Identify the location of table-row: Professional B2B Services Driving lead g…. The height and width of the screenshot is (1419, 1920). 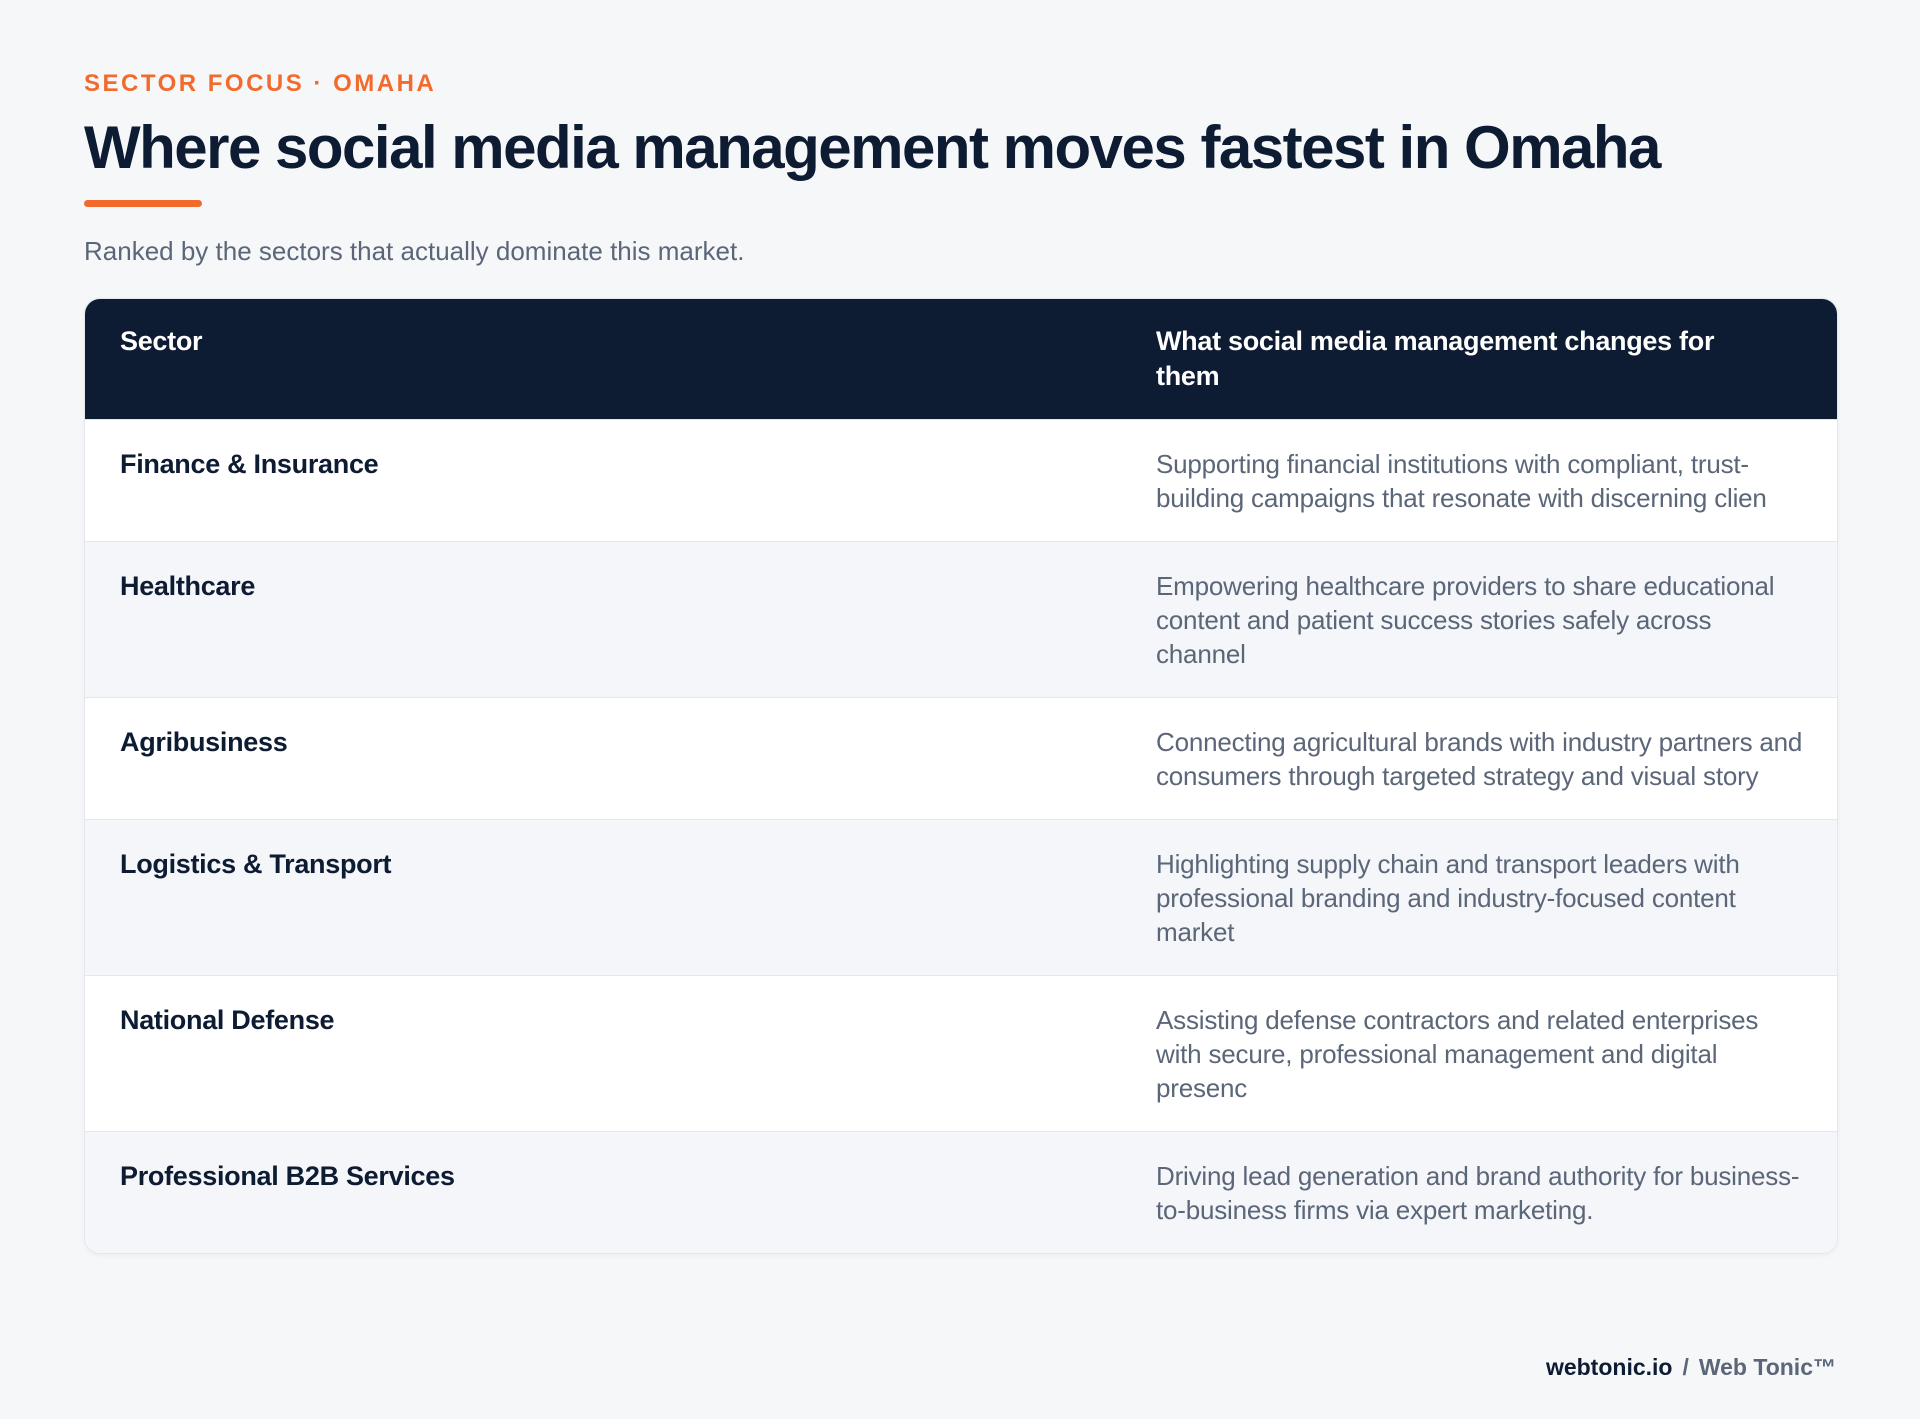
(961, 1192).